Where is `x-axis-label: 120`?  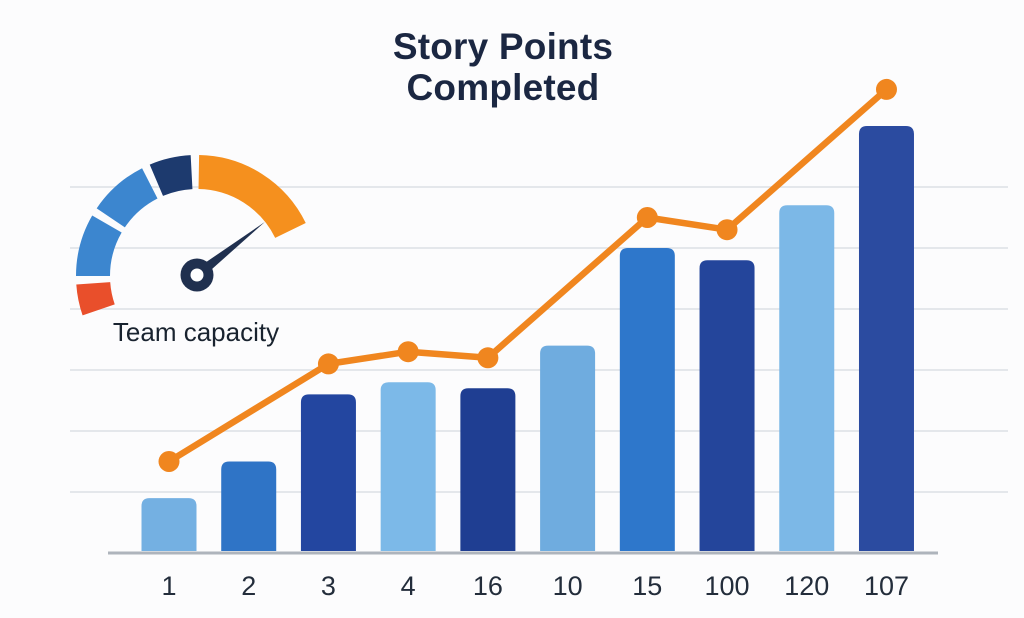
x-axis-label: 120 is located at coordinates (806, 586).